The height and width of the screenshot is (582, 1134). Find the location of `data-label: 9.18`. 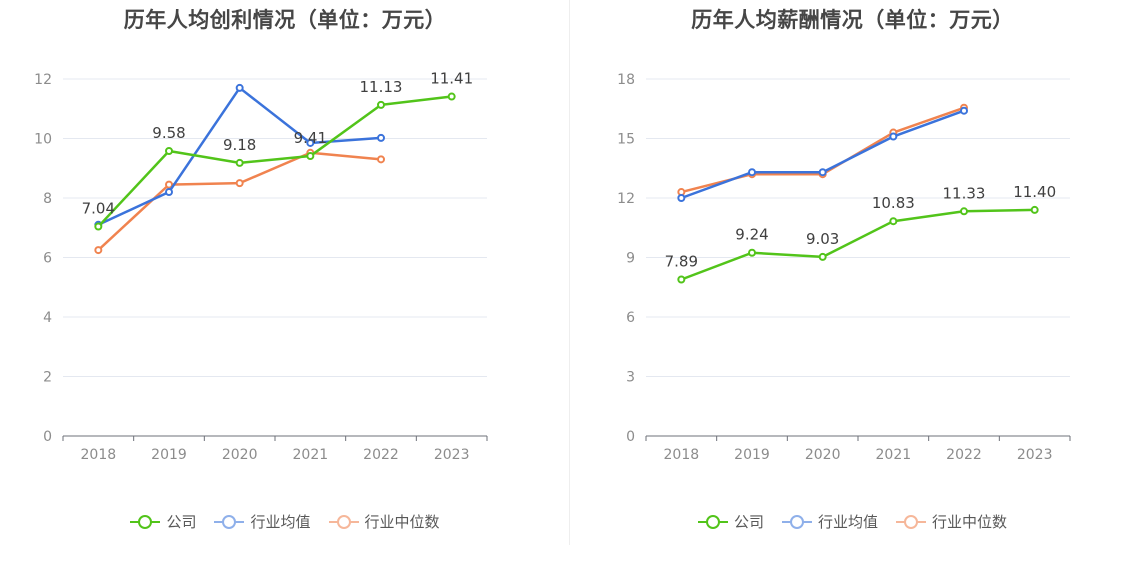

data-label: 9.18 is located at coordinates (239, 145).